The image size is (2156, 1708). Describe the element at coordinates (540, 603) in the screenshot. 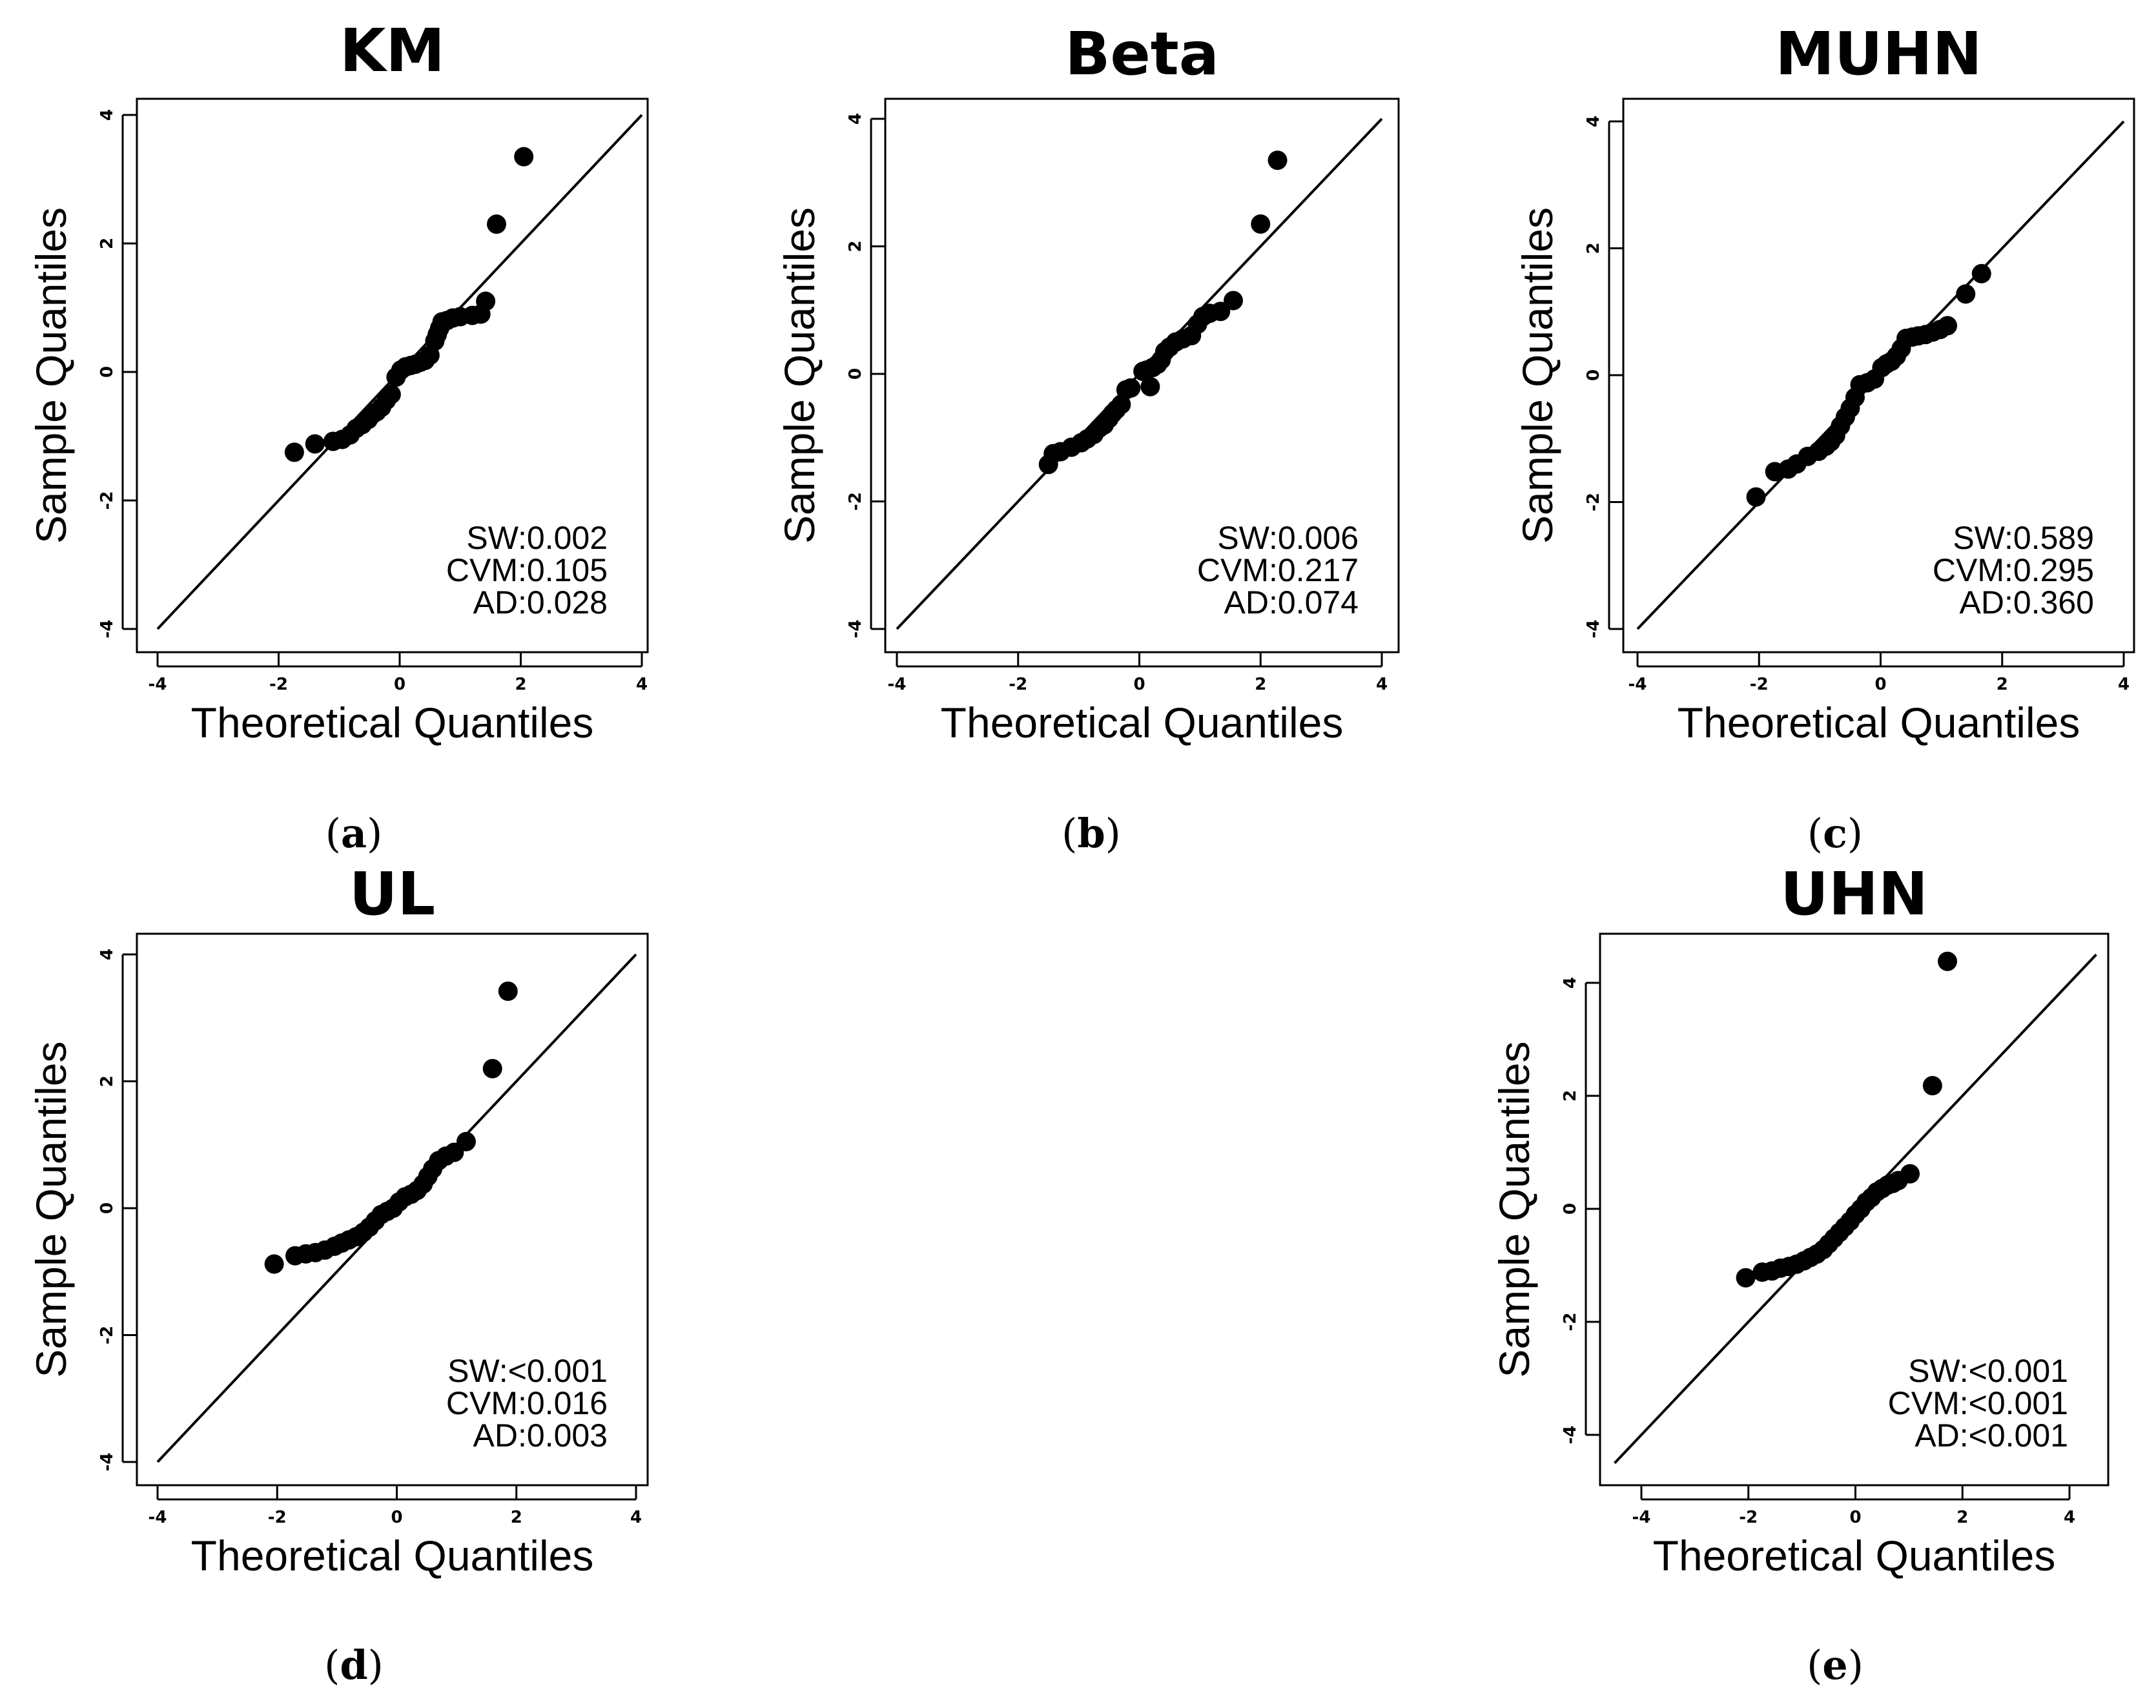

I see `stat-label: AD:0.028` at that location.